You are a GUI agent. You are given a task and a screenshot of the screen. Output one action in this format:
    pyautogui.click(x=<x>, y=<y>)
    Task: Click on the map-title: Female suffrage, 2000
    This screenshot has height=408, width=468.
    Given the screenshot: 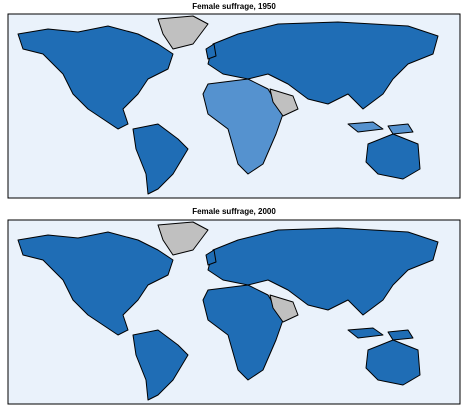 What is the action you would take?
    pyautogui.click(x=234, y=211)
    